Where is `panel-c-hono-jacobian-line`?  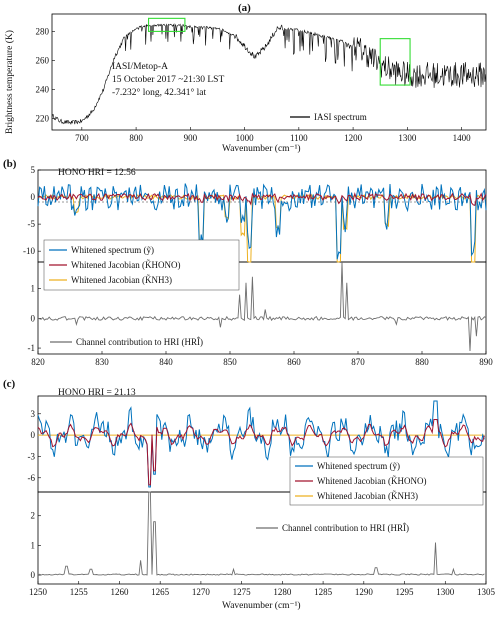
panel-c-hono-jacobian-line is located at coordinates (261, 452).